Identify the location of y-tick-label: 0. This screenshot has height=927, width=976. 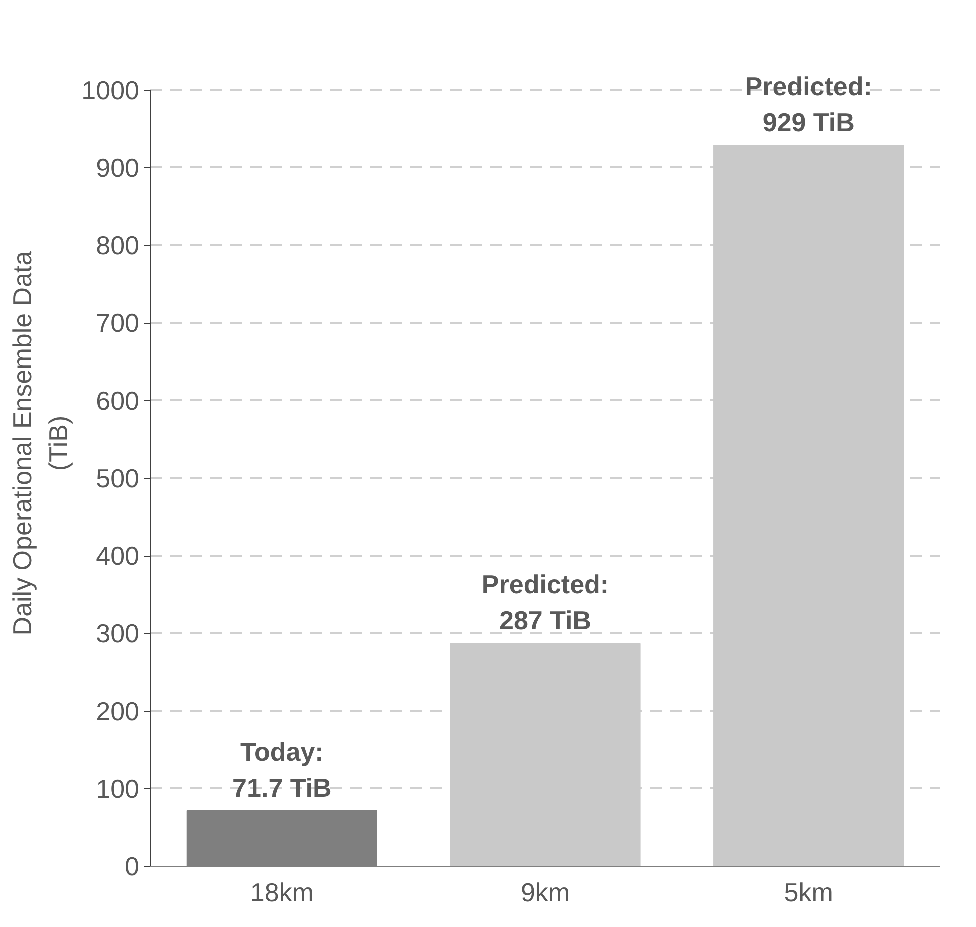
(132, 867).